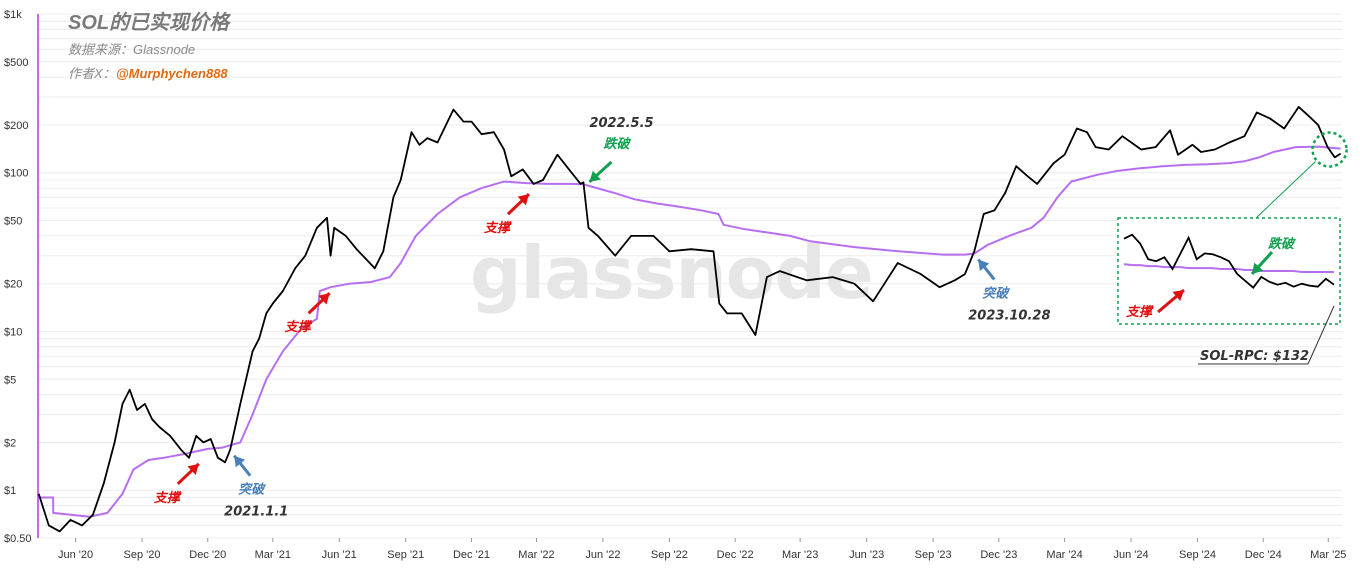 The width and height of the screenshot is (1360, 572). Describe the element at coordinates (10, 491) in the screenshot. I see `y-tick-label: $1` at that location.